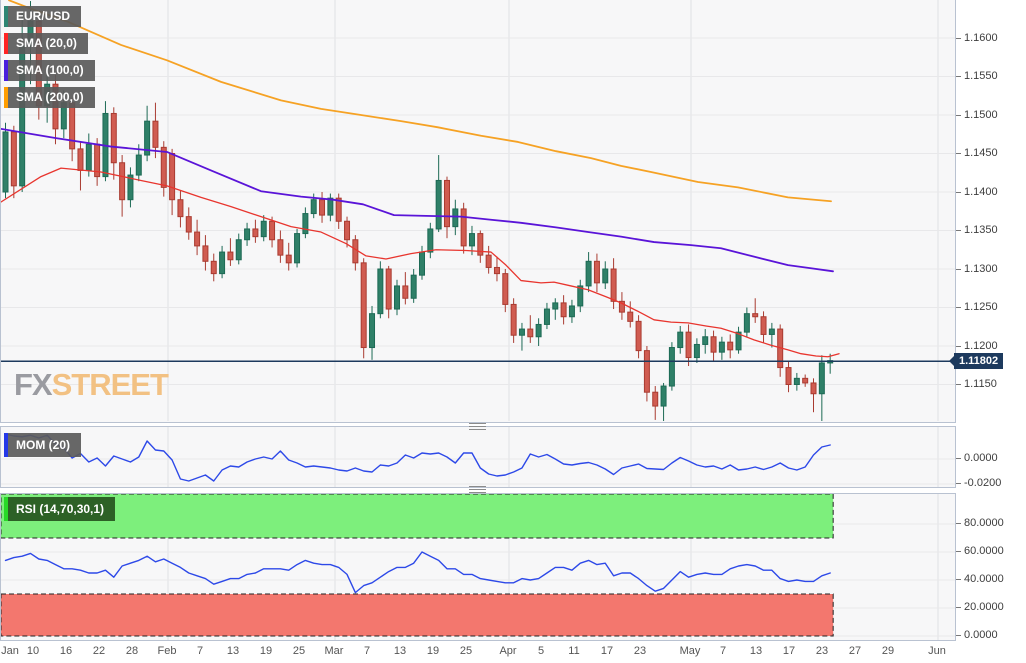 The height and width of the screenshot is (663, 1026). I want to click on sma200-label: SMA (200,0), so click(51, 97).